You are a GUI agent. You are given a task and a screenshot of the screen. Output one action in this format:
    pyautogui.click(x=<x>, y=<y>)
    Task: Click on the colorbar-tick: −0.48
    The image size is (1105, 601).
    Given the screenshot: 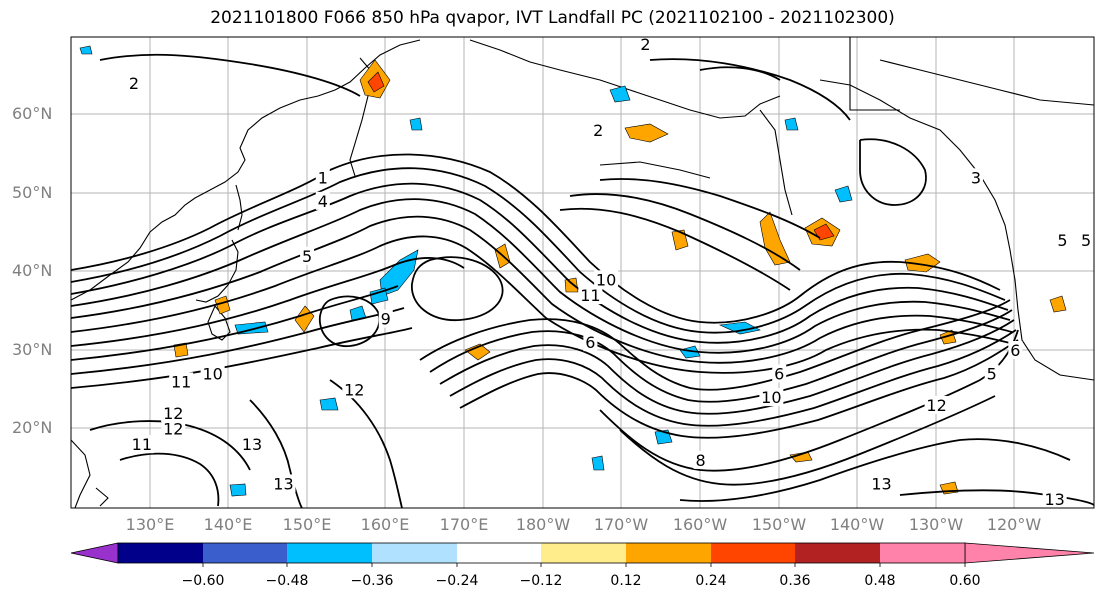 What is the action you would take?
    pyautogui.click(x=287, y=581)
    